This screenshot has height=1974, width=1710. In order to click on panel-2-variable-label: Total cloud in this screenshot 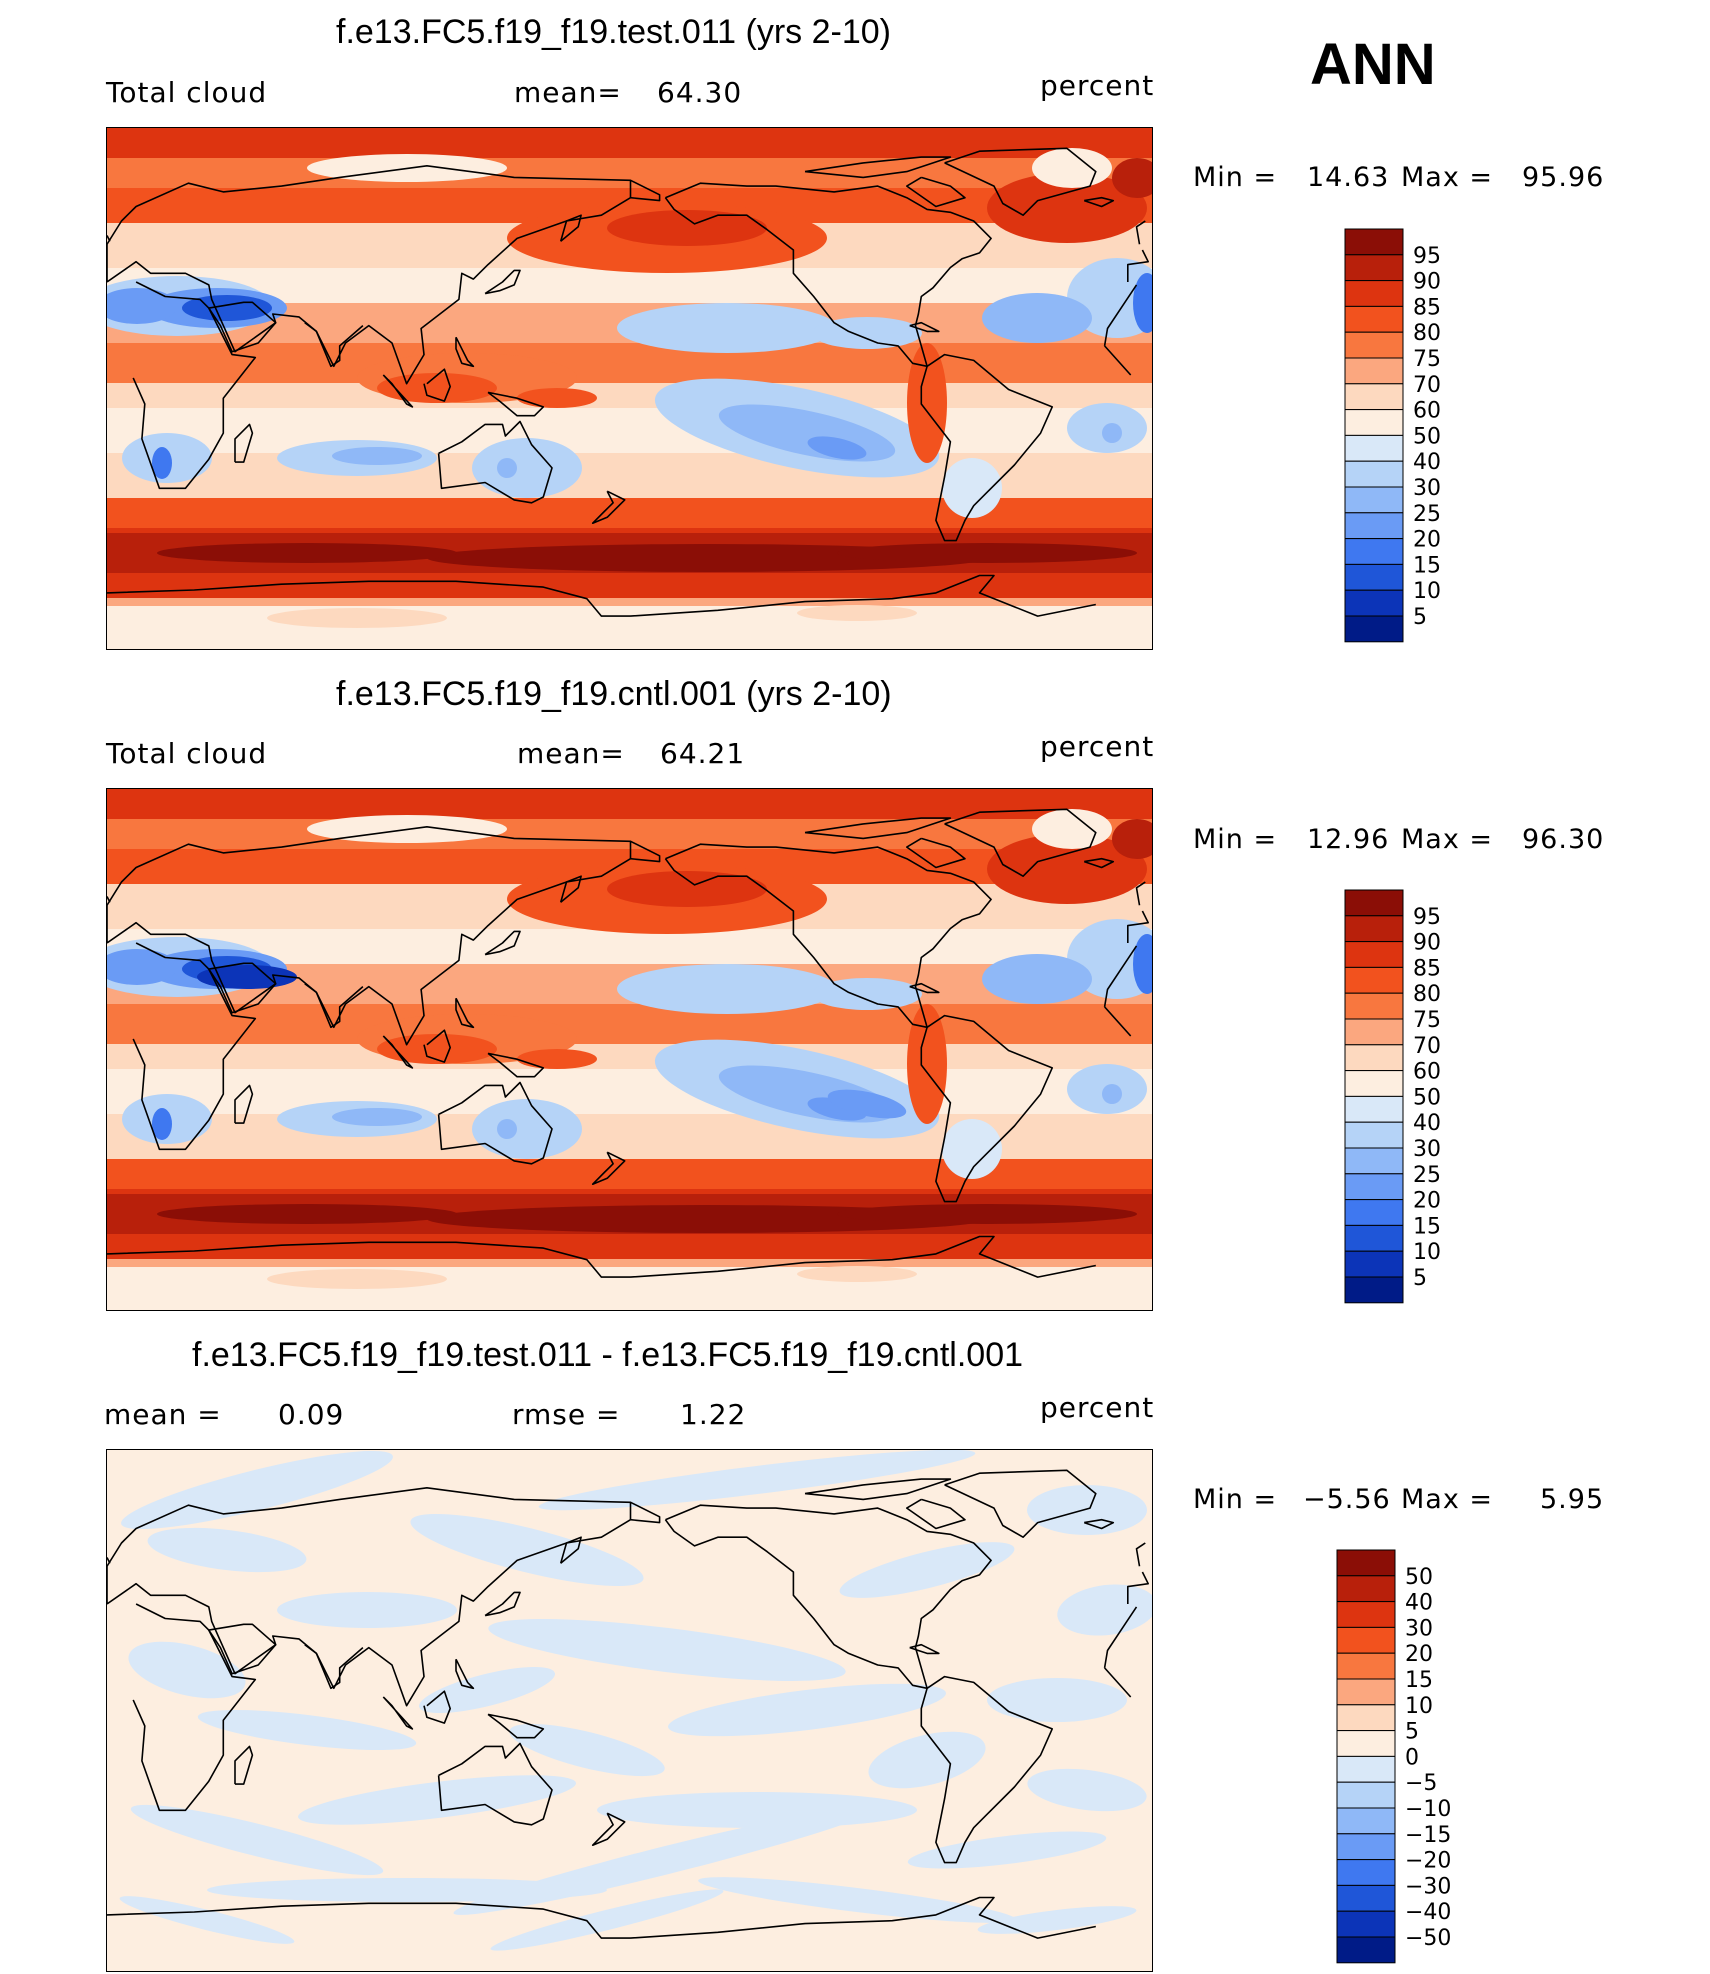, I will do `click(187, 753)`.